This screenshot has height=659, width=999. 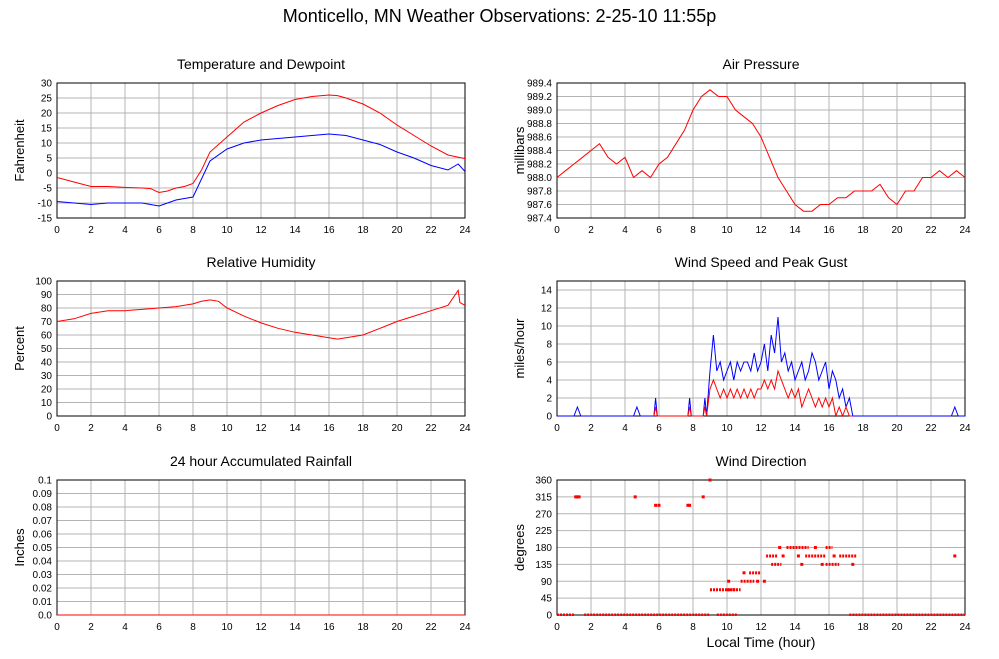 What do you see at coordinates (543, 548) in the screenshot?
I see `y-tick-label: 180` at bounding box center [543, 548].